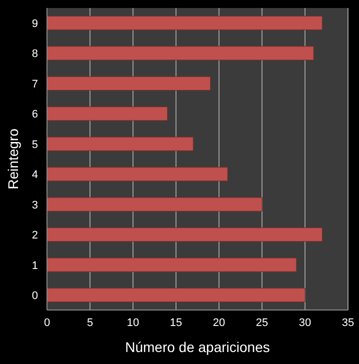 Image resolution: width=359 pixels, height=364 pixels. Describe the element at coordinates (35, 175) in the screenshot. I see `y-tick-label: 4` at that location.